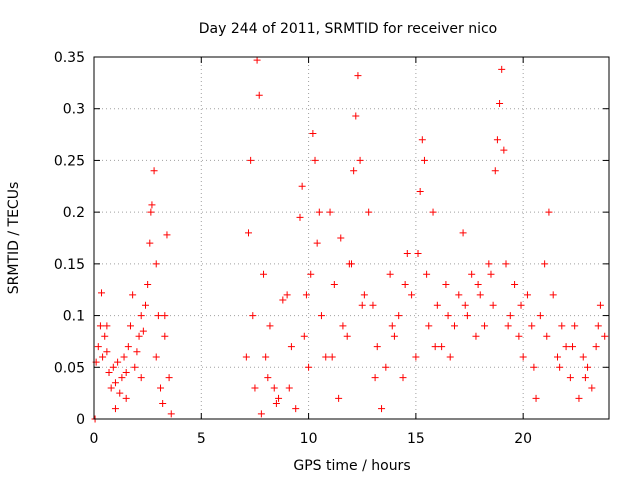 The height and width of the screenshot is (485, 640). Describe the element at coordinates (69, 161) in the screenshot. I see `y-tick-label: 0.25` at that location.